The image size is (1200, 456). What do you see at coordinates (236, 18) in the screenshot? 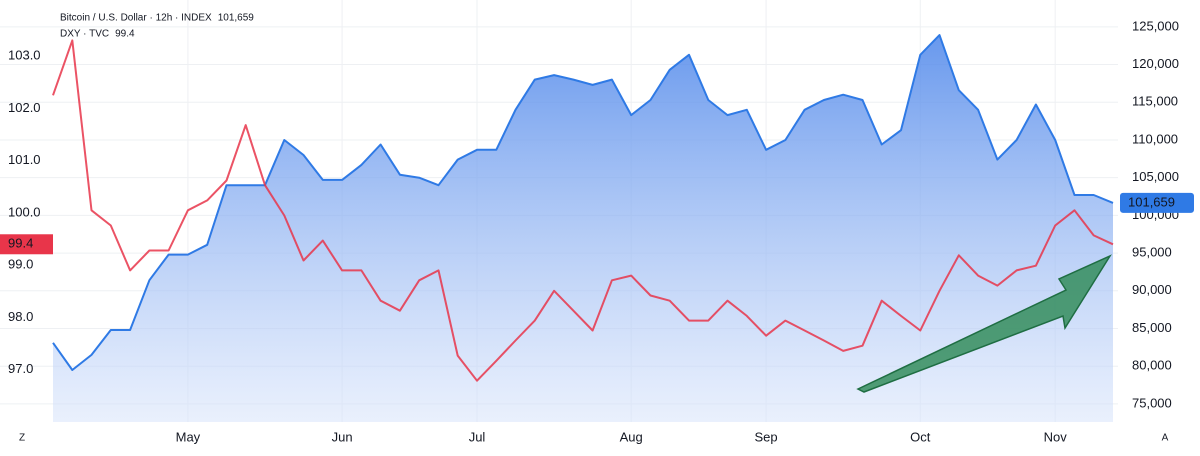
I see `legend-value: 101,659` at bounding box center [236, 18].